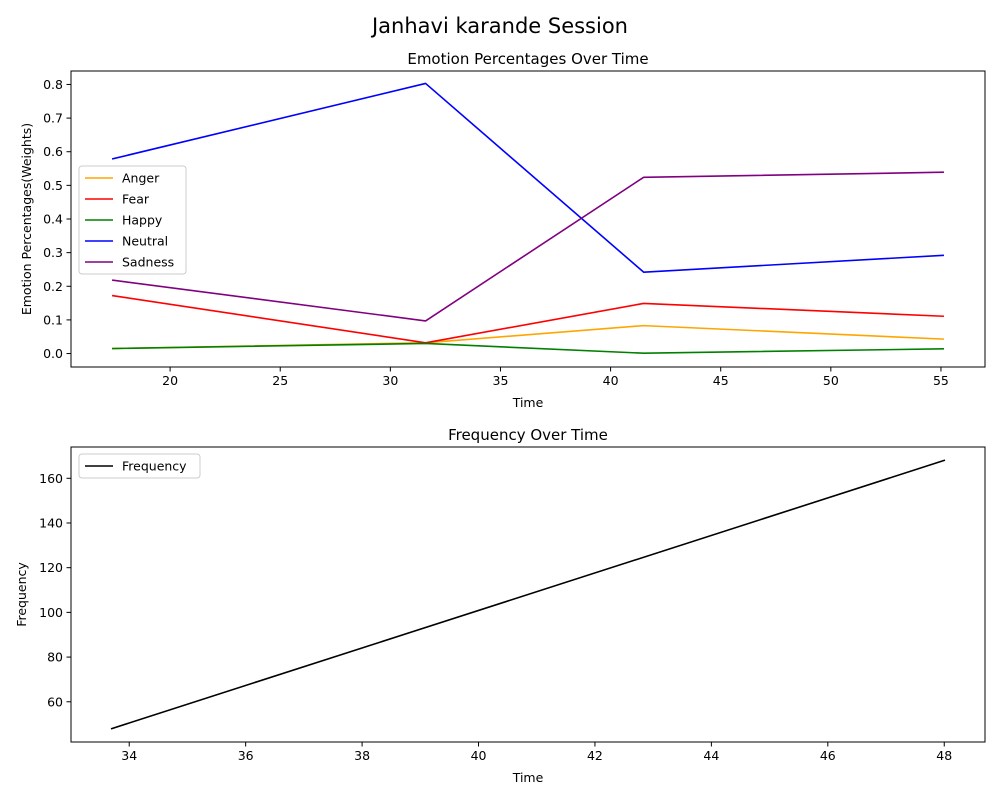 The image size is (1000, 800). Describe the element at coordinates (711, 755) in the screenshot. I see `chart2-xtick-label: 44` at that location.